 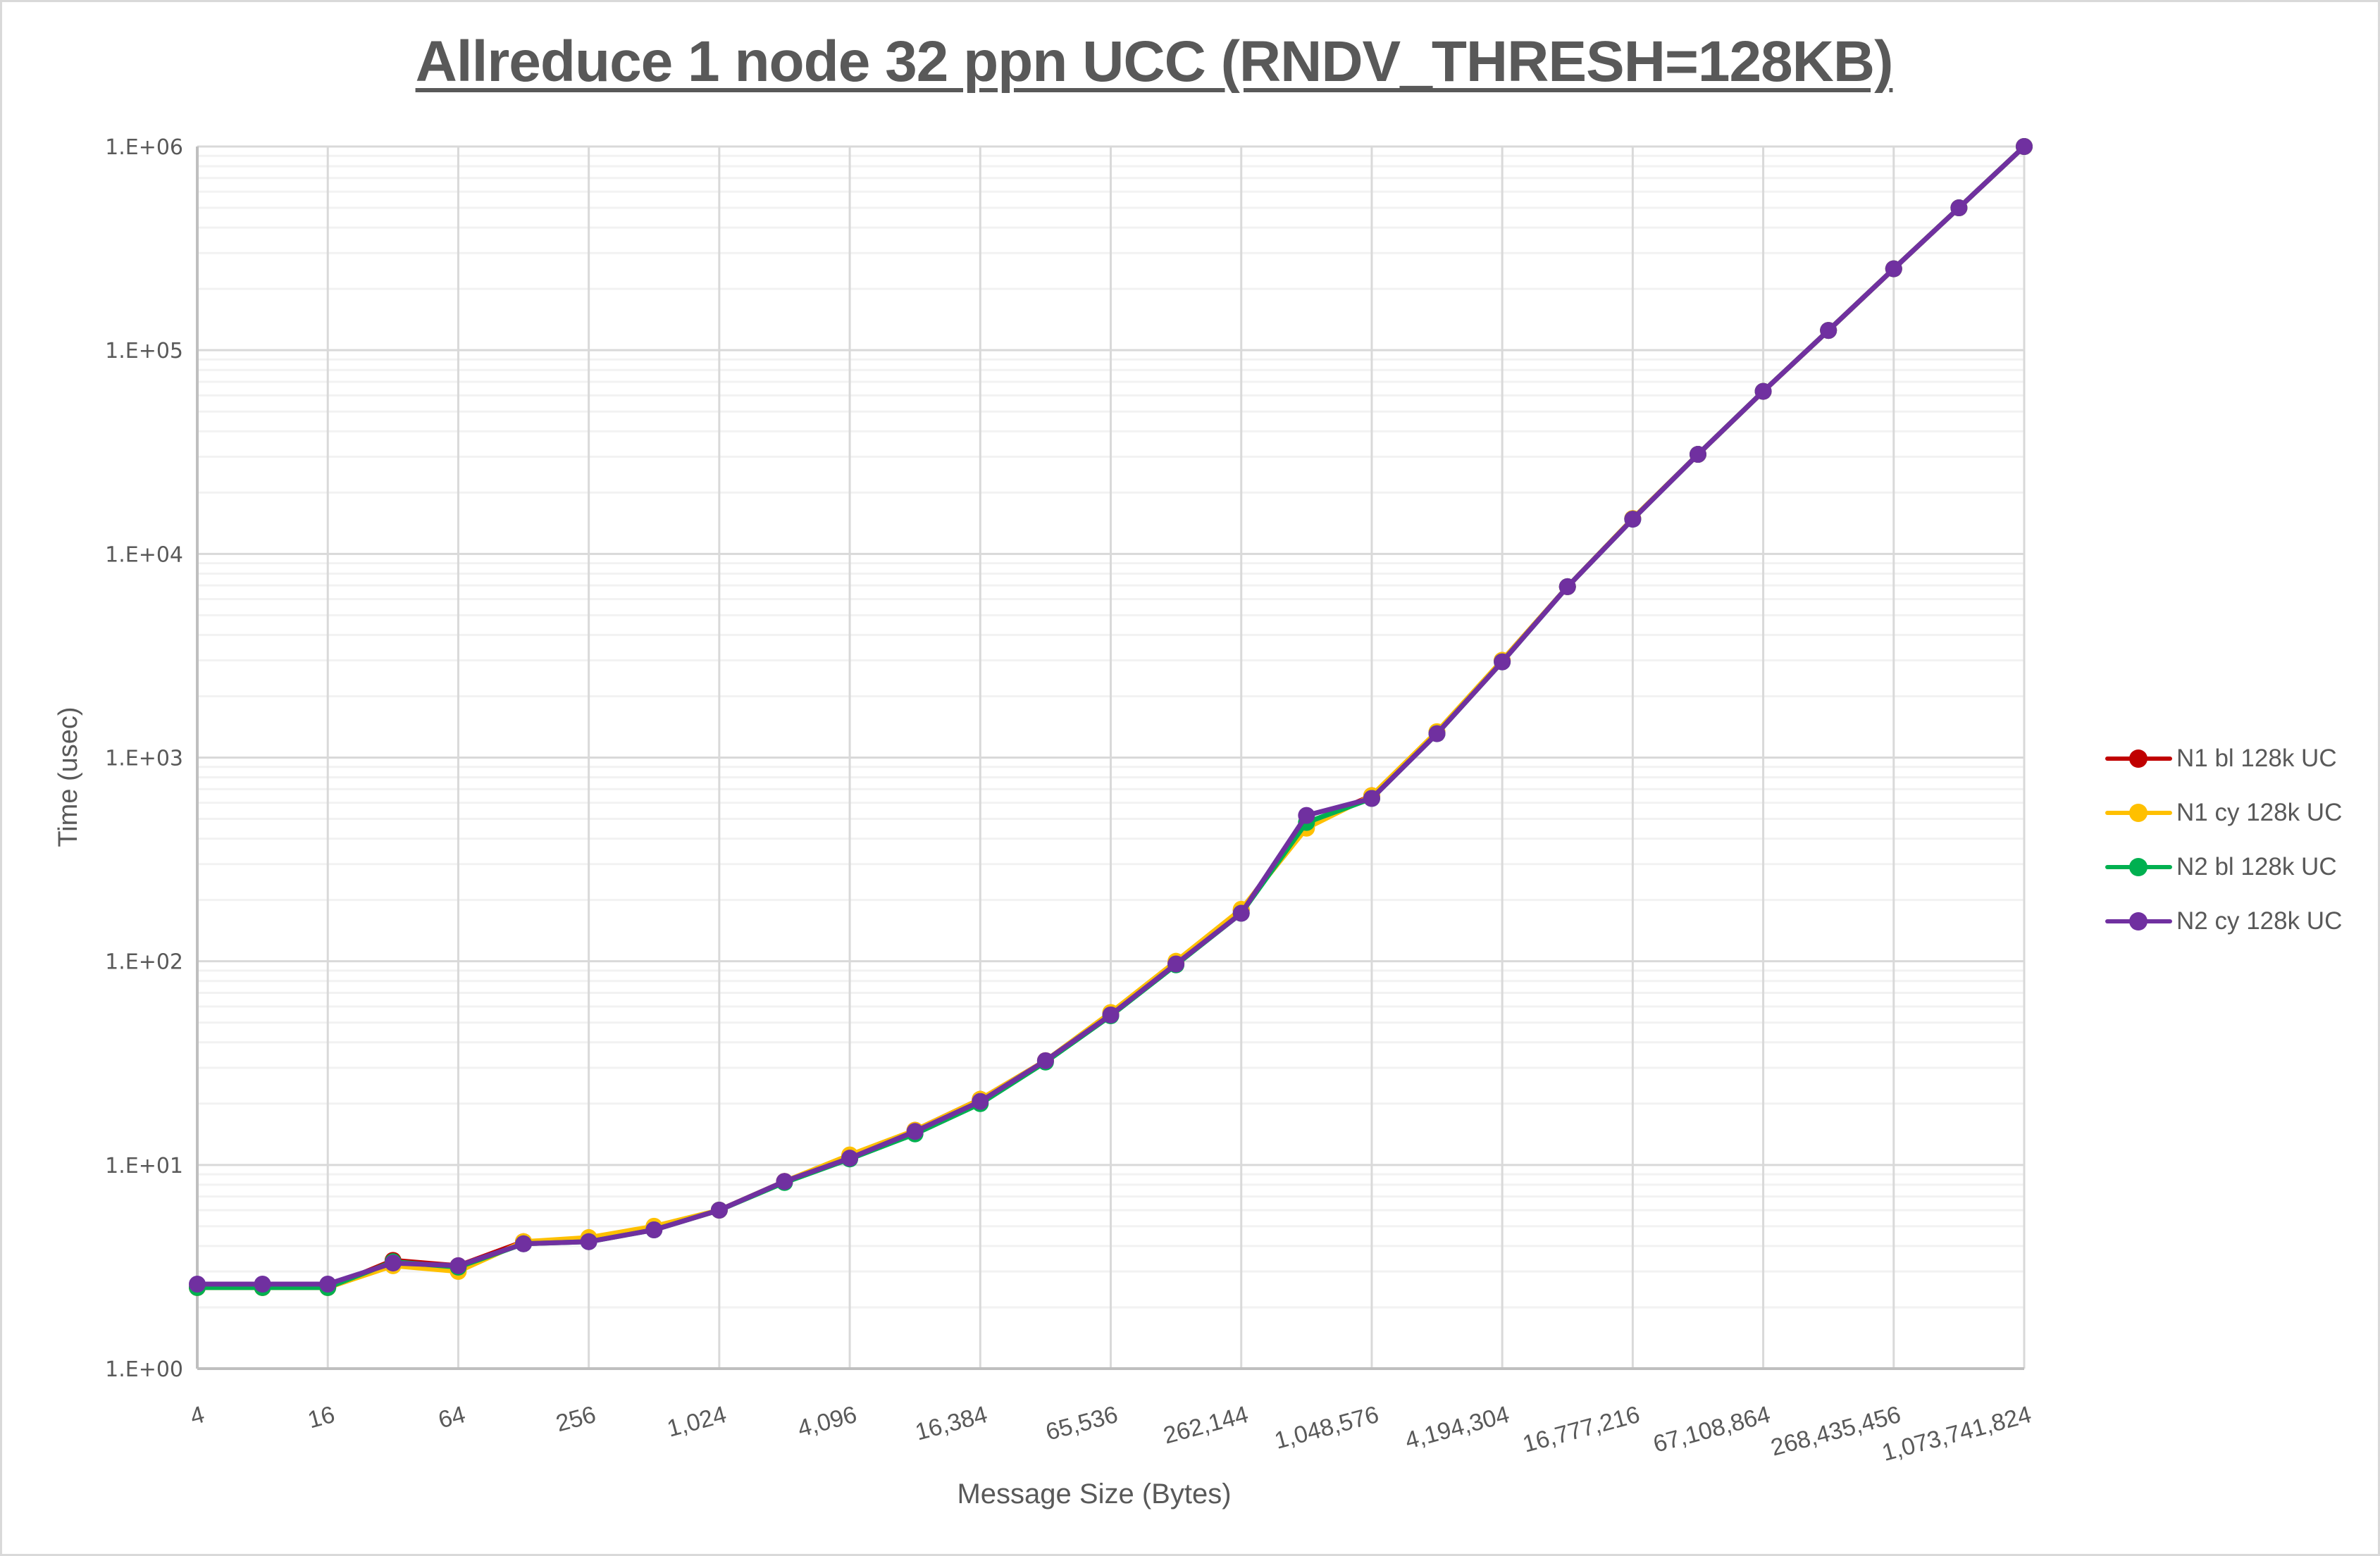 What do you see at coordinates (1956, 1434) in the screenshot?
I see `x-tick-label: 1,073,741,824` at bounding box center [1956, 1434].